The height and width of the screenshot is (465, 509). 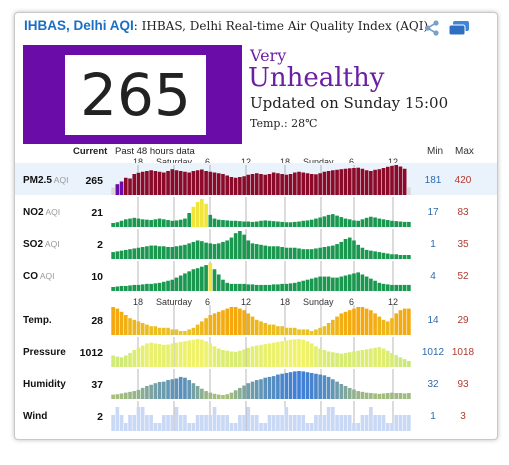 What do you see at coordinates (463, 320) in the screenshot?
I see `max-value: 29` at bounding box center [463, 320].